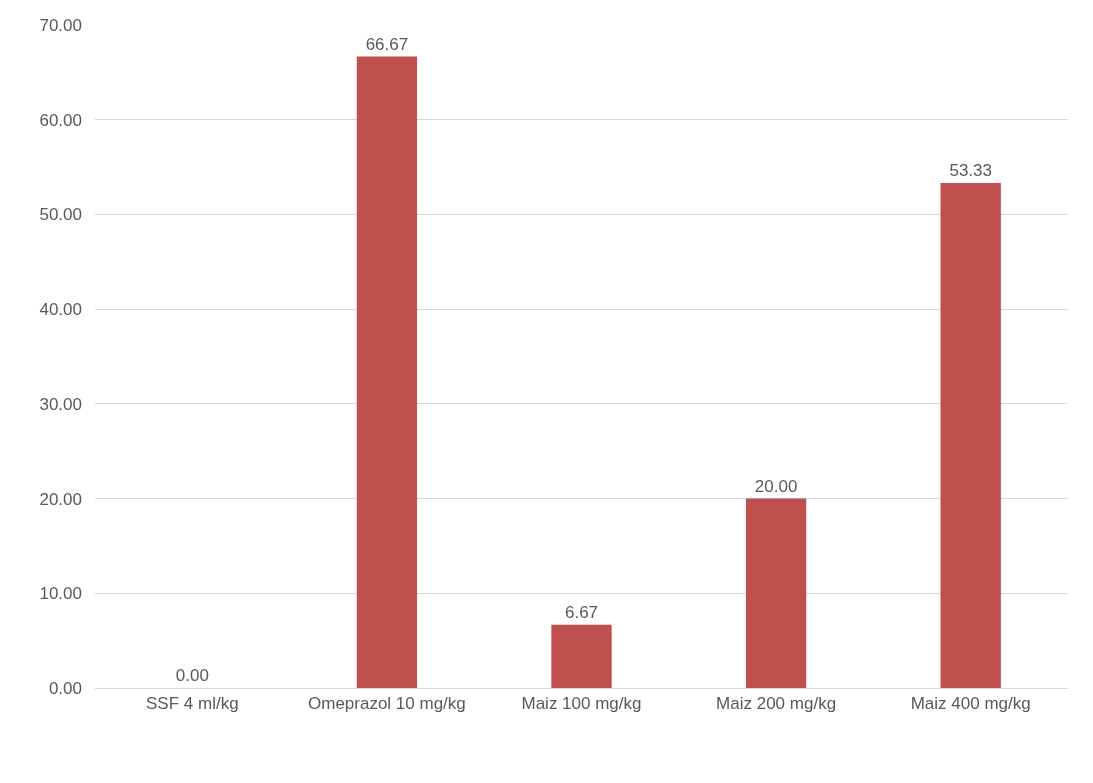 This screenshot has width=1093, height=783. Describe the element at coordinates (387, 44) in the screenshot. I see `data-label: 66.67` at that location.